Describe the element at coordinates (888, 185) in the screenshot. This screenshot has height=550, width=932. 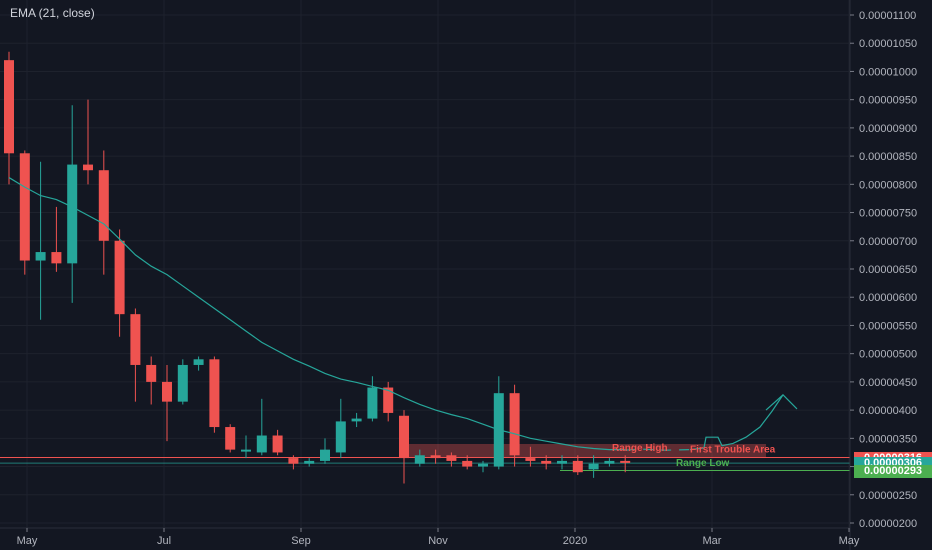
I see `price-tick-label: 0.00000800` at that location.